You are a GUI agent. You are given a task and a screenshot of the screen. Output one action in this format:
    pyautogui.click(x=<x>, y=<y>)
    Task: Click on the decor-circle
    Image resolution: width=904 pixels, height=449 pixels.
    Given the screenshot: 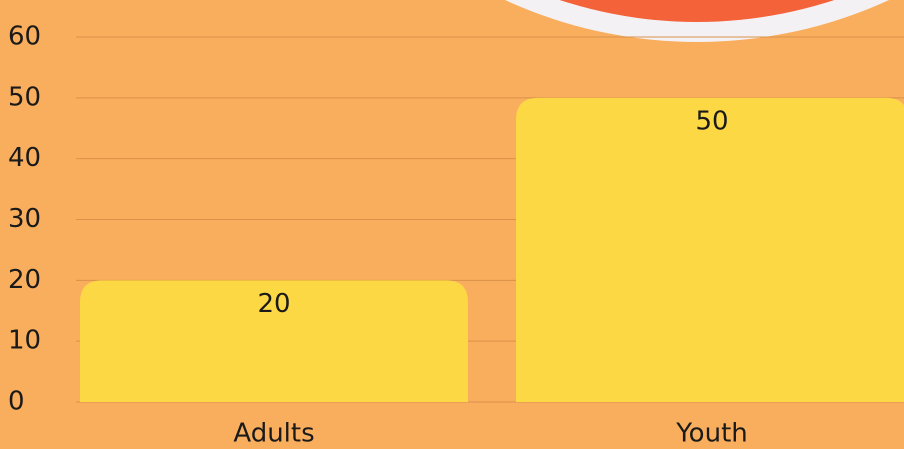 What is the action you would take?
    pyautogui.click(x=697, y=11)
    